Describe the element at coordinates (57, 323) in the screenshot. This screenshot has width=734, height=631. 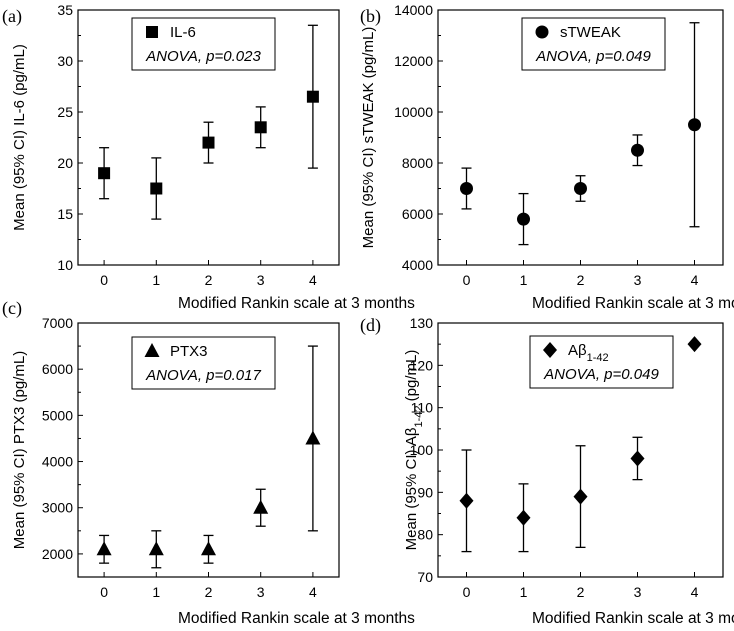
I see `y-tick-label: 7000` at that location.